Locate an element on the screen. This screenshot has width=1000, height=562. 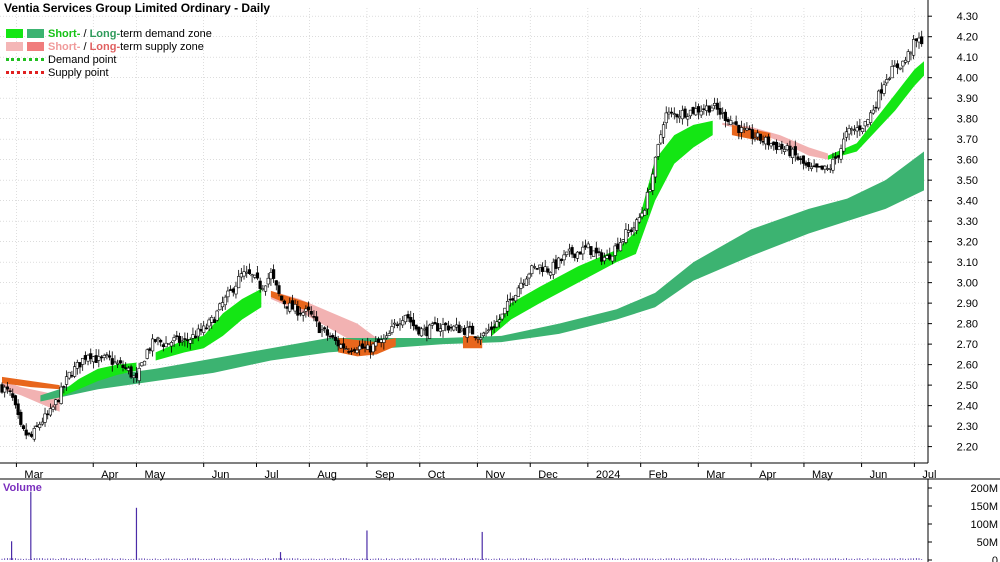
month-label: Sep is located at coordinates (385, 475).